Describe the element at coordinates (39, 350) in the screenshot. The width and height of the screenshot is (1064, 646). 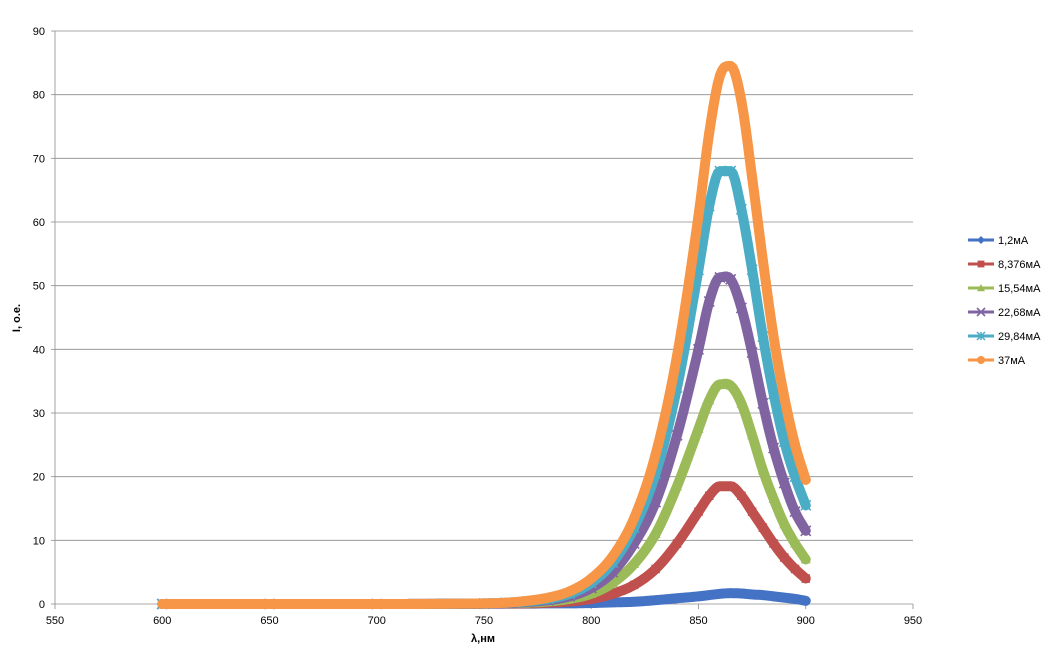
I see `y-tick-label: 40` at that location.